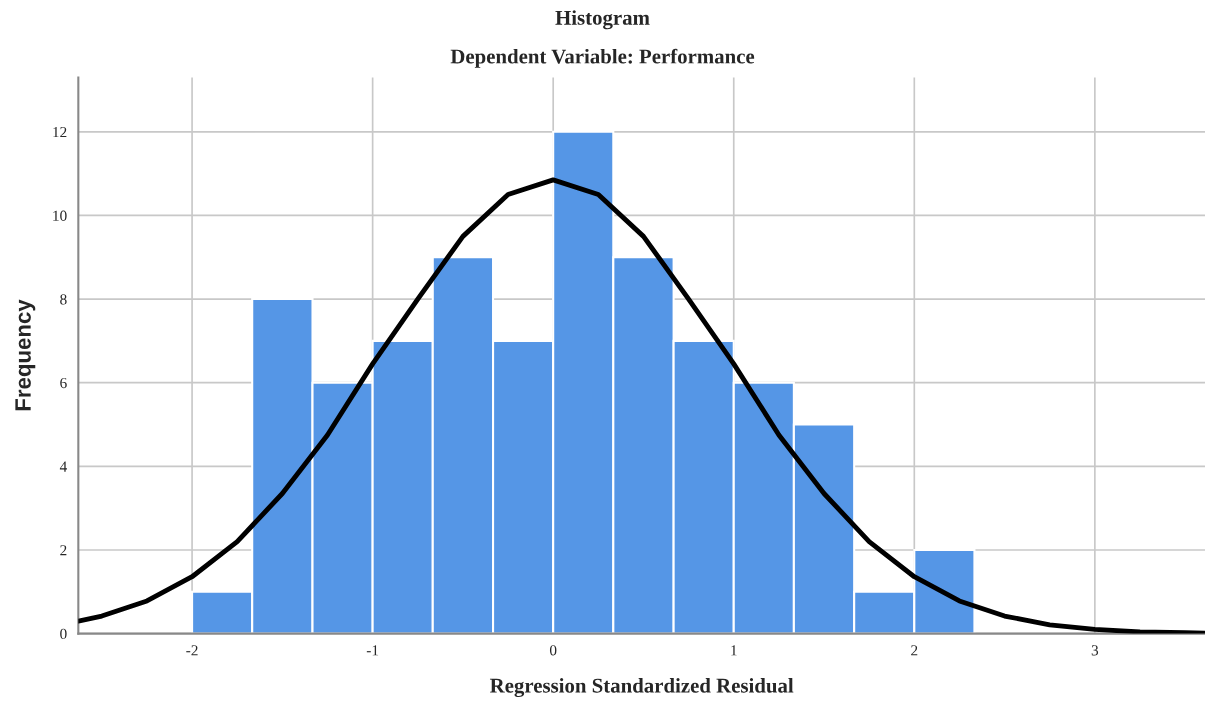  What do you see at coordinates (60, 132) in the screenshot?
I see `y-tick-label: 12` at bounding box center [60, 132].